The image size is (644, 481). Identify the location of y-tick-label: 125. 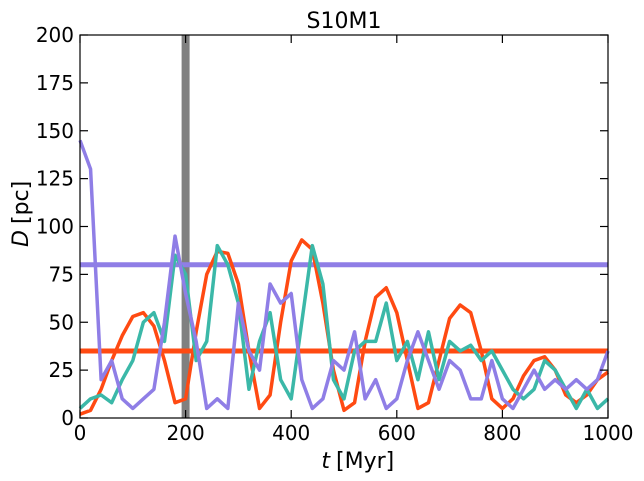
(55, 179).